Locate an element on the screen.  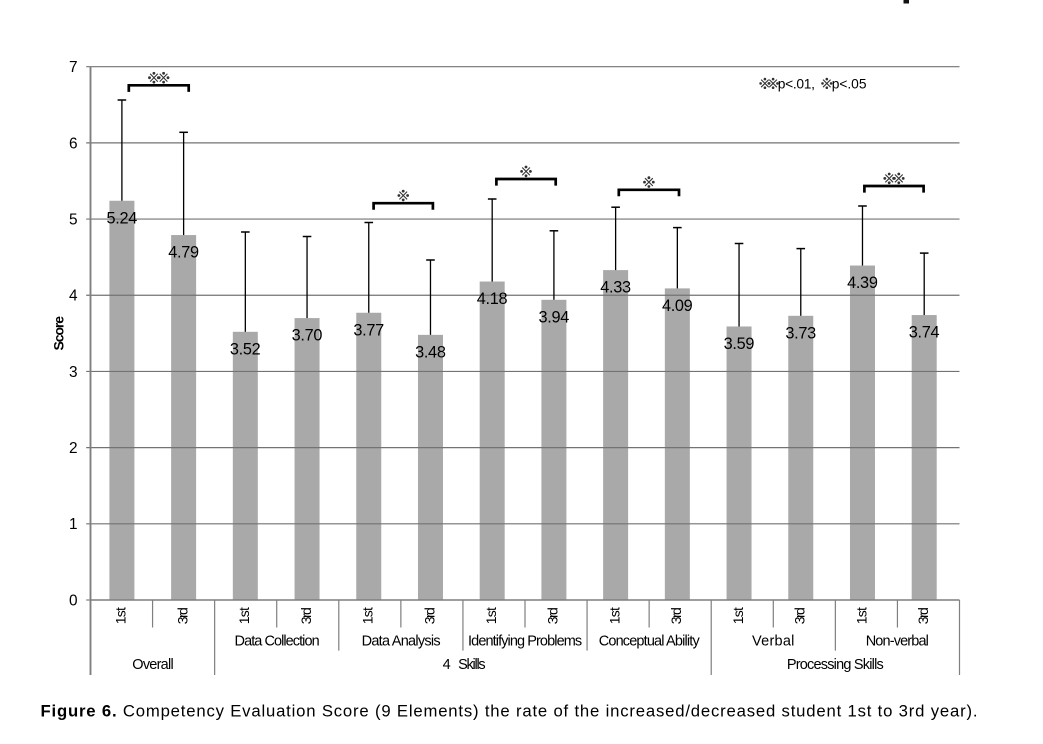
svg-text: Conceptual Ability is located at coordinates (650, 642).